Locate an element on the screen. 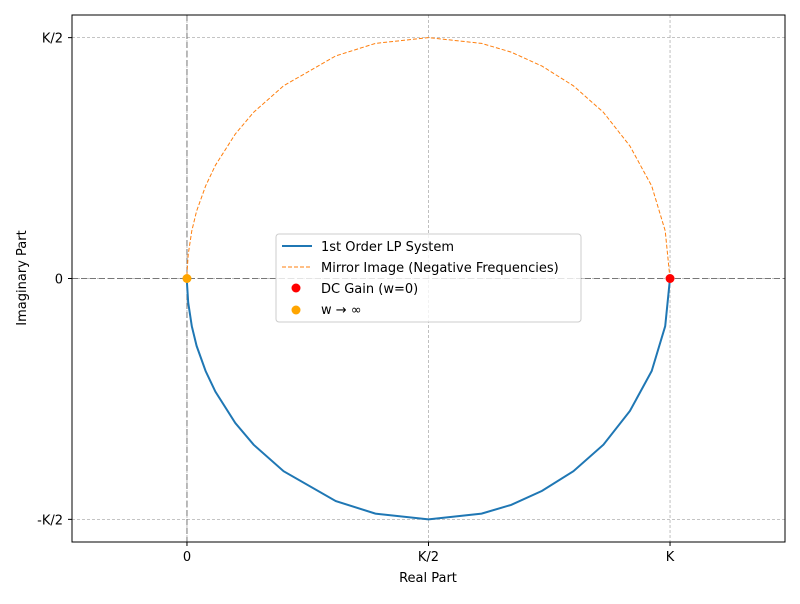  legend-label-lp-system: 1st Order LP System is located at coordinates (387, 247).